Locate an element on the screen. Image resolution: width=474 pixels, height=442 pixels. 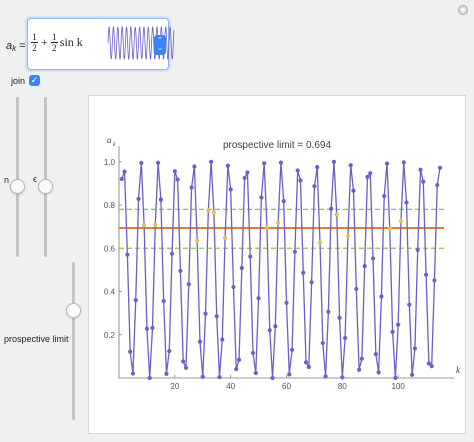
y-axis-label: a is located at coordinates (109, 140).